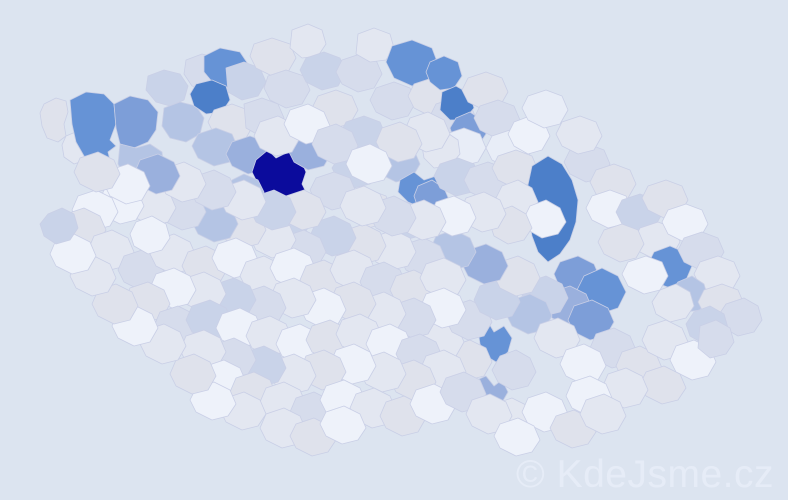 The width and height of the screenshot is (788, 500). Describe the element at coordinates (645, 474) in the screenshot. I see `watermark-kdejsme: © KdeJsme.cz` at that location.